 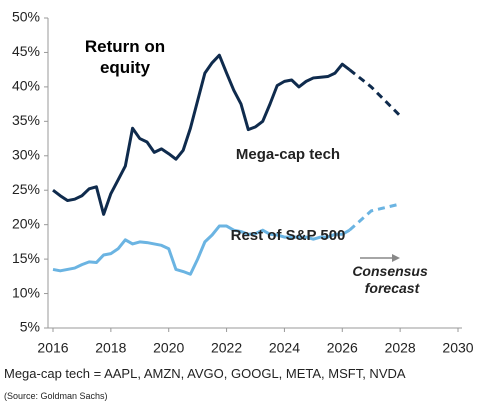 I want to click on y-tick-label: 5%, so click(x=30, y=327).